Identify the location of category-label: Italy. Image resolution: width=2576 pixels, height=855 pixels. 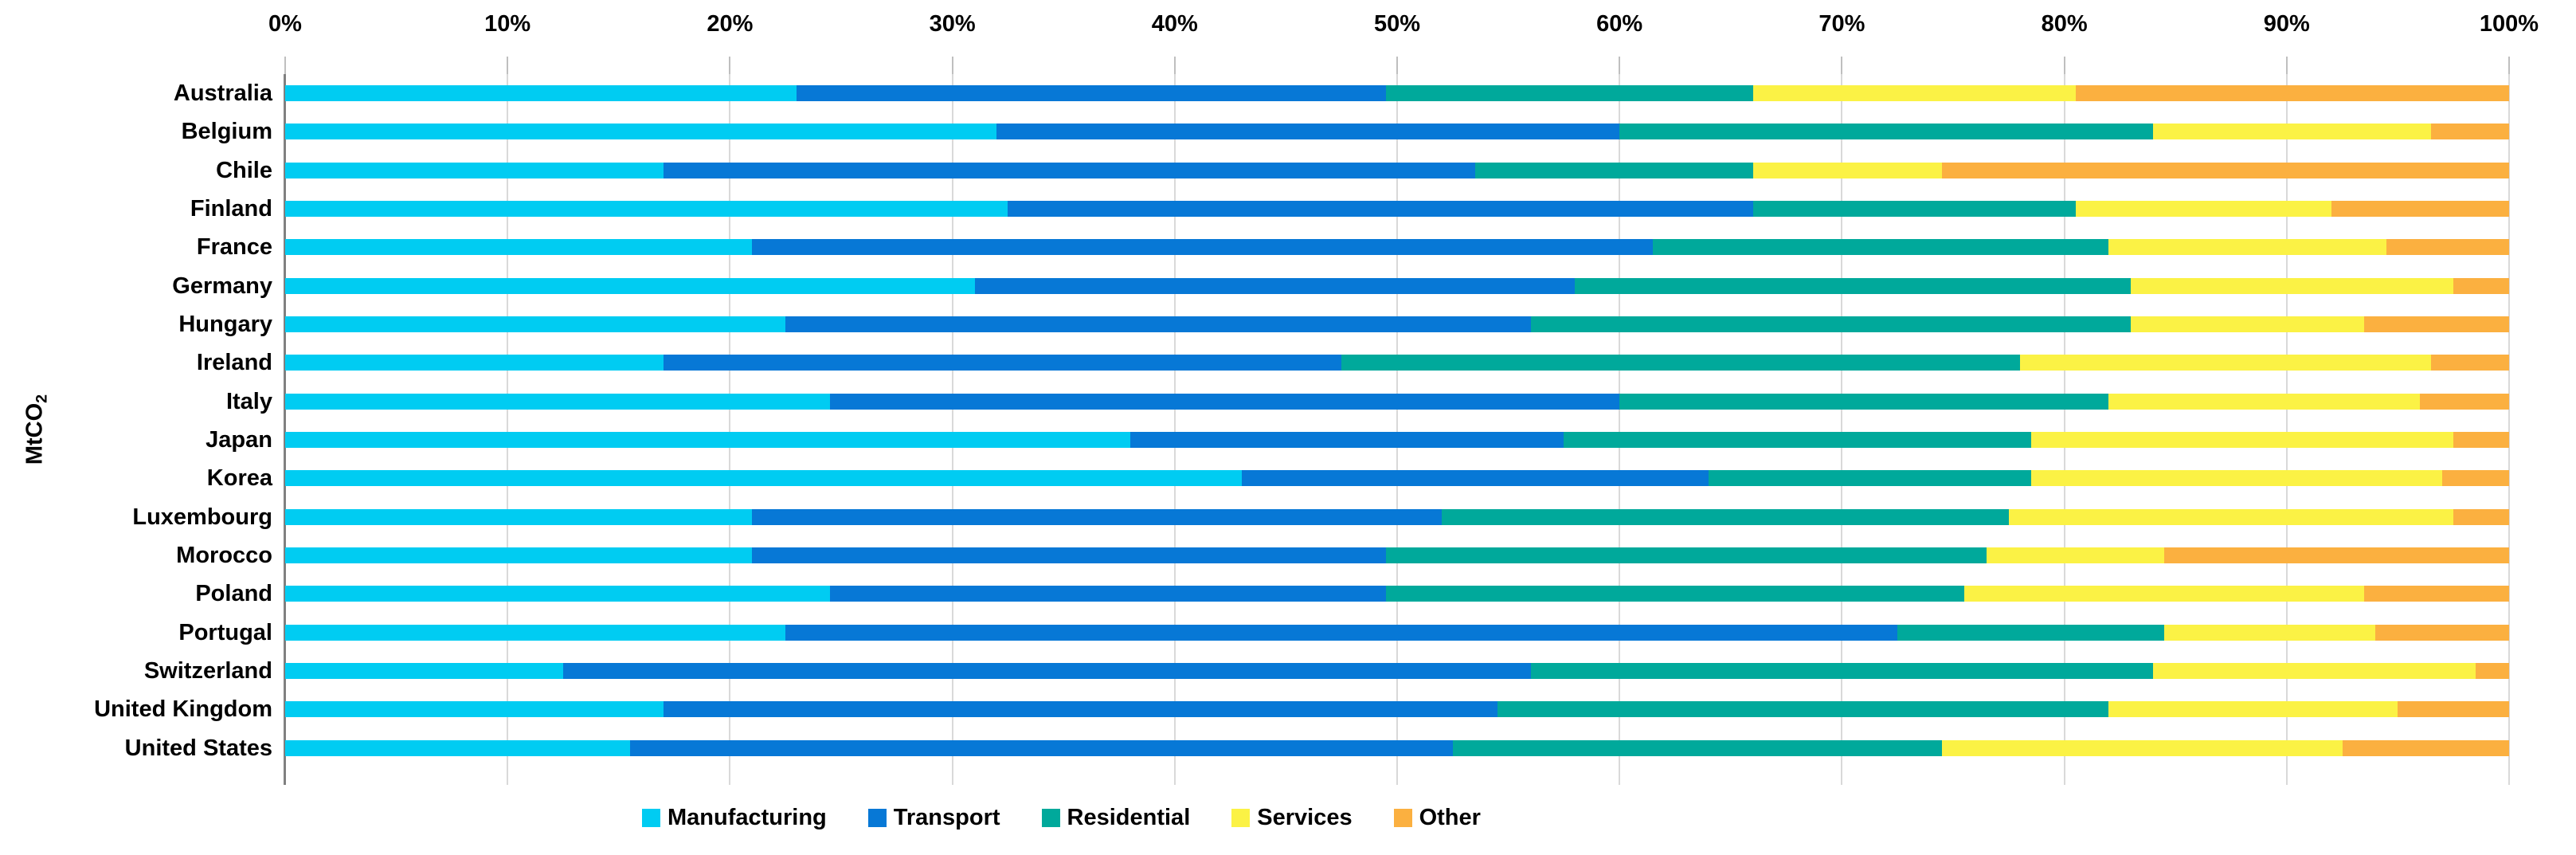
(248, 401).